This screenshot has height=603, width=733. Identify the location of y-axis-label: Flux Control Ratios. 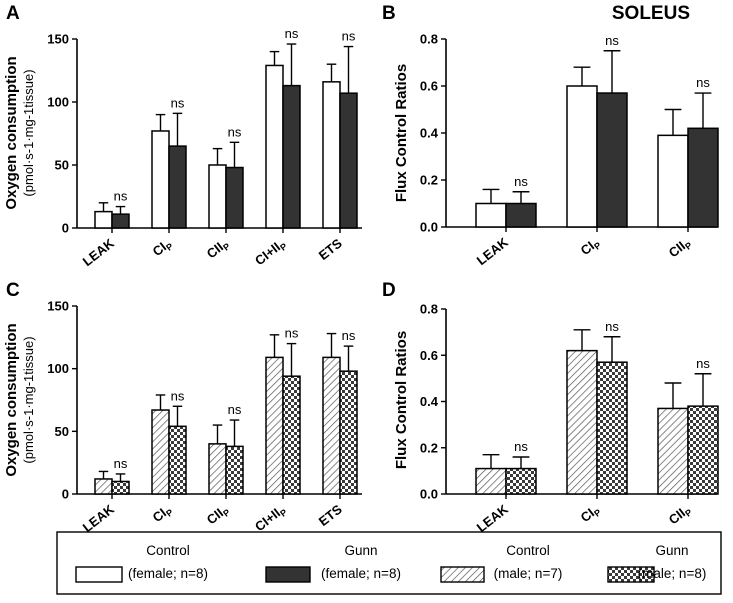
(401, 133).